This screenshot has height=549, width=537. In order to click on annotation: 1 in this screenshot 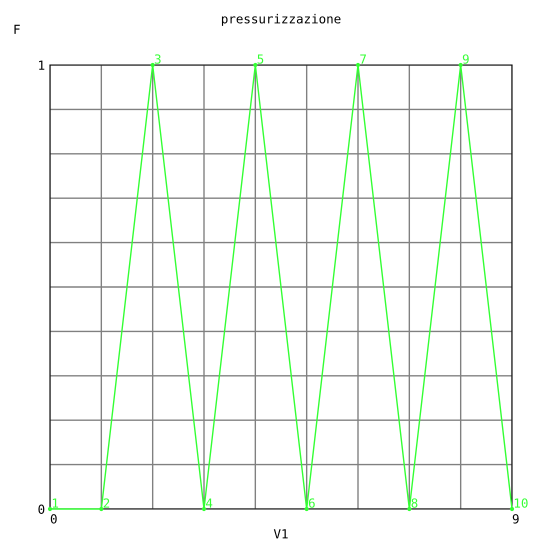, I will do `click(55, 503)`.